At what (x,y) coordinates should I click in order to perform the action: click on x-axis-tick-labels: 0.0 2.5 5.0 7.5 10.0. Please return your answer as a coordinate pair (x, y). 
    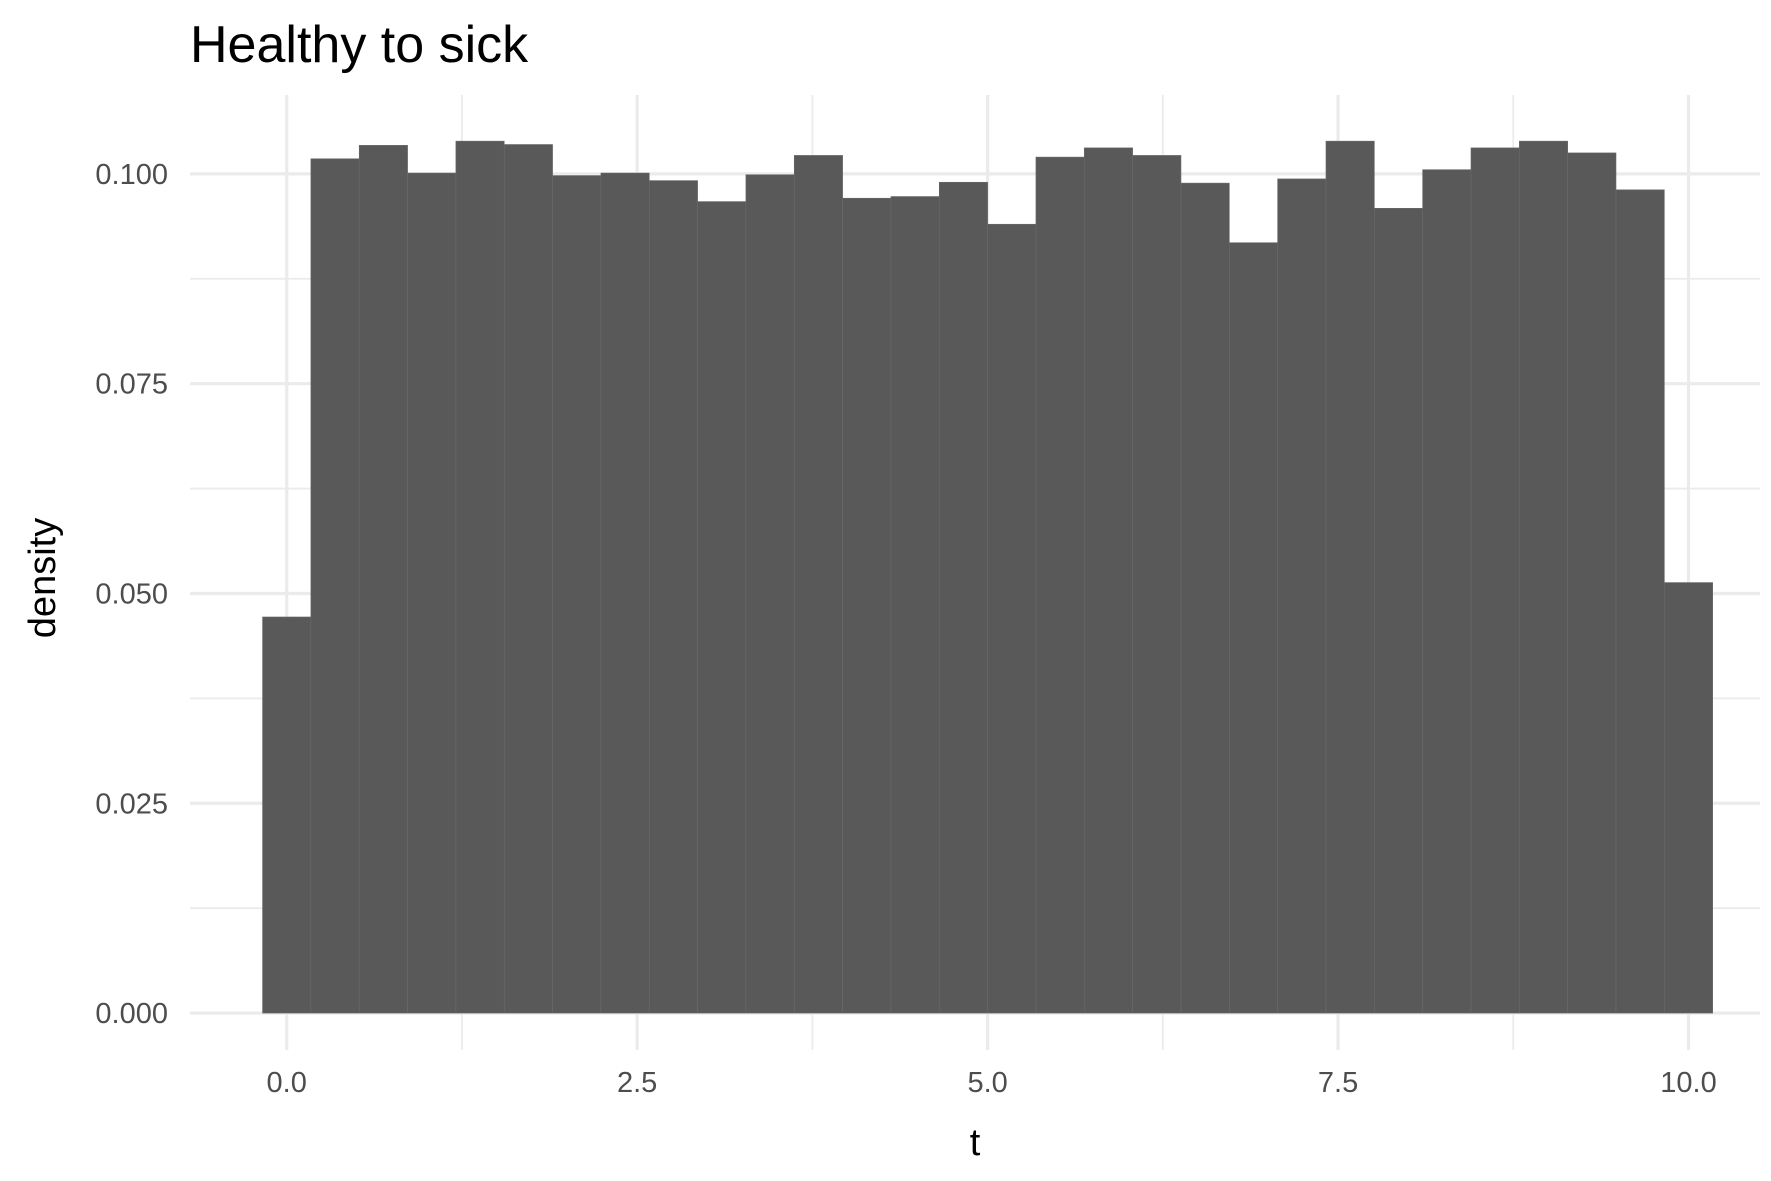
    Looking at the image, I should click on (992, 1083).